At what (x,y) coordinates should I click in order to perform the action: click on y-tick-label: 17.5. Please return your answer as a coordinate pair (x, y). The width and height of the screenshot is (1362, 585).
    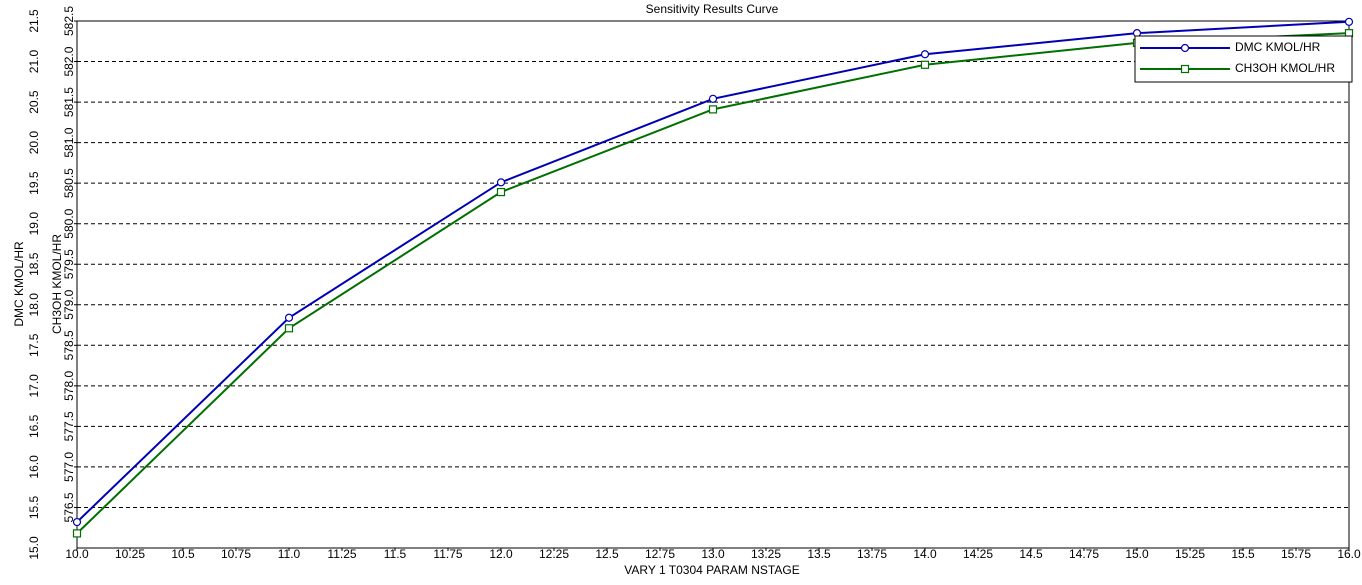
    Looking at the image, I should click on (34, 345).